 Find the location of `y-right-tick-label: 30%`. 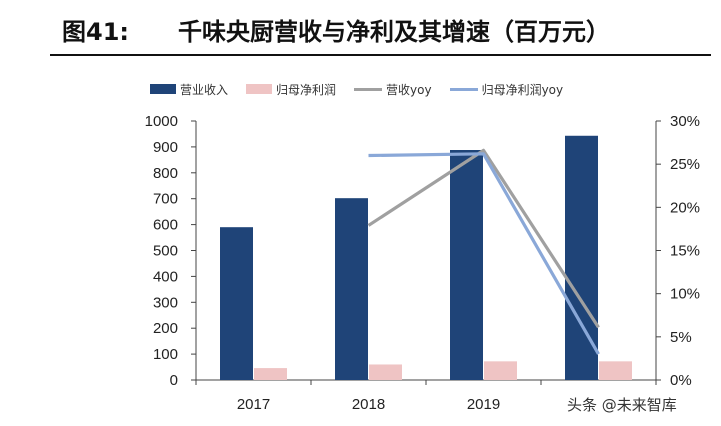

y-right-tick-label: 30% is located at coordinates (685, 121).